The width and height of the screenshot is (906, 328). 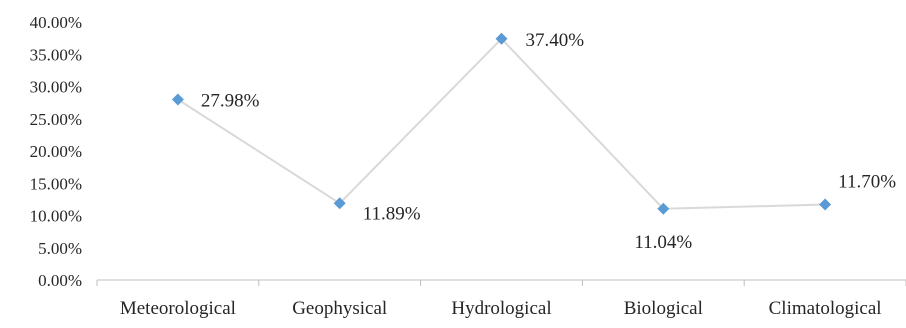 I want to click on x-tick-label: Geophysical, so click(x=339, y=308).